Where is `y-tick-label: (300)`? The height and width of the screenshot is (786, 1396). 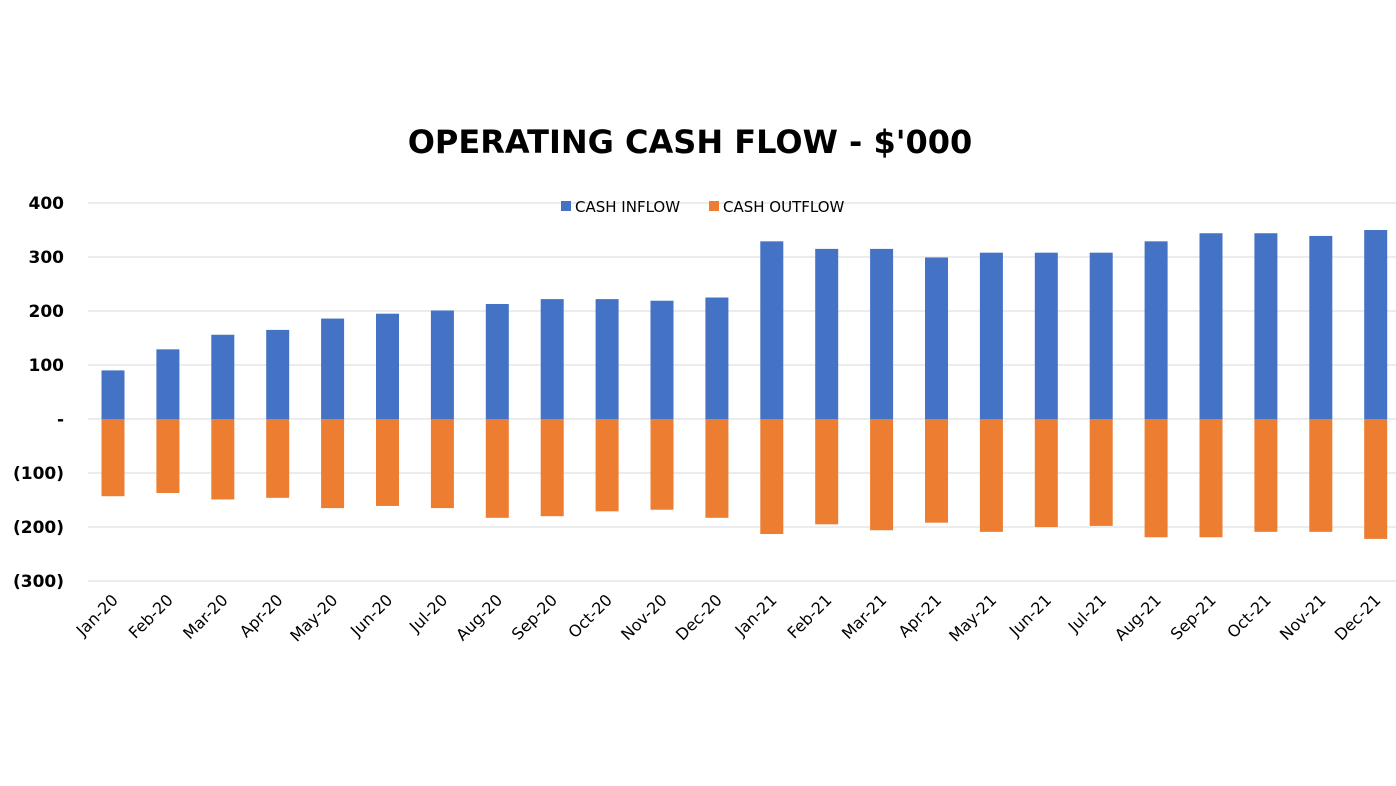 y-tick-label: (300) is located at coordinates (38, 582).